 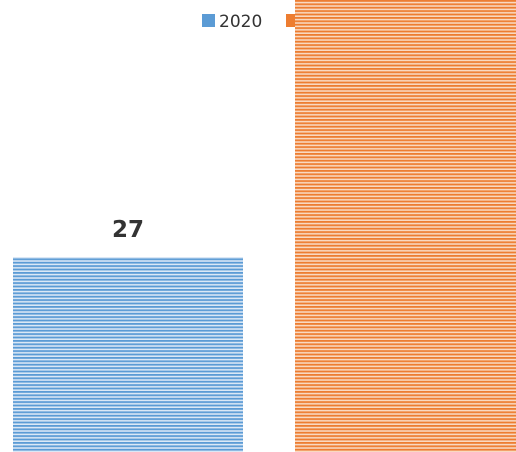 I want to click on data-labels: 2729, so click(x=128, y=230).